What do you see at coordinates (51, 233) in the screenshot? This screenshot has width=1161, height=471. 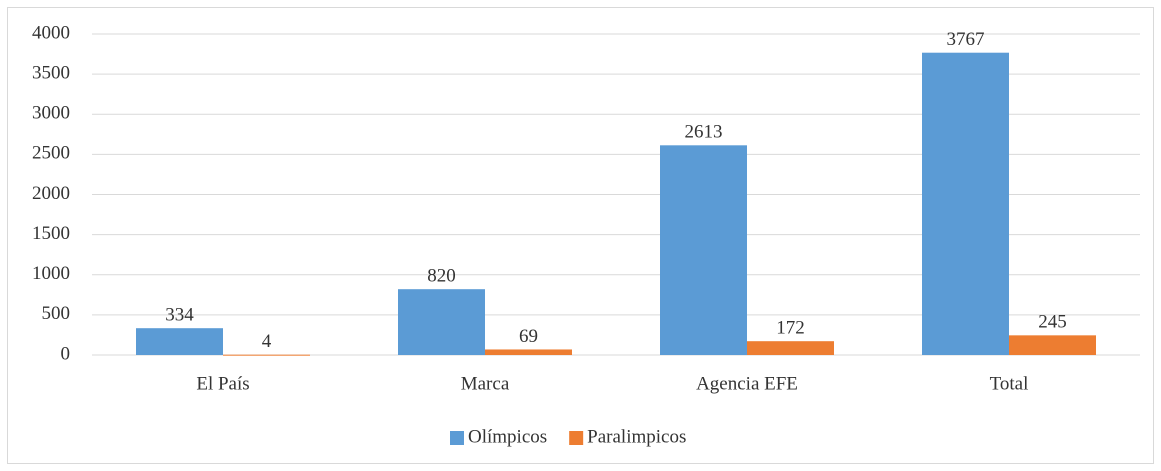 I see `y-tick-label: 1500` at bounding box center [51, 233].